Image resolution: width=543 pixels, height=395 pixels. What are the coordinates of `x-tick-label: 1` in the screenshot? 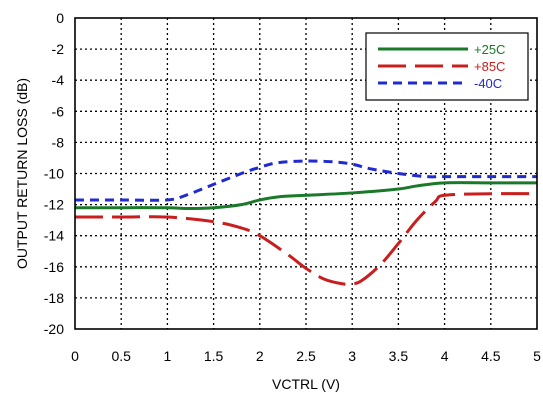 It's located at (168, 356).